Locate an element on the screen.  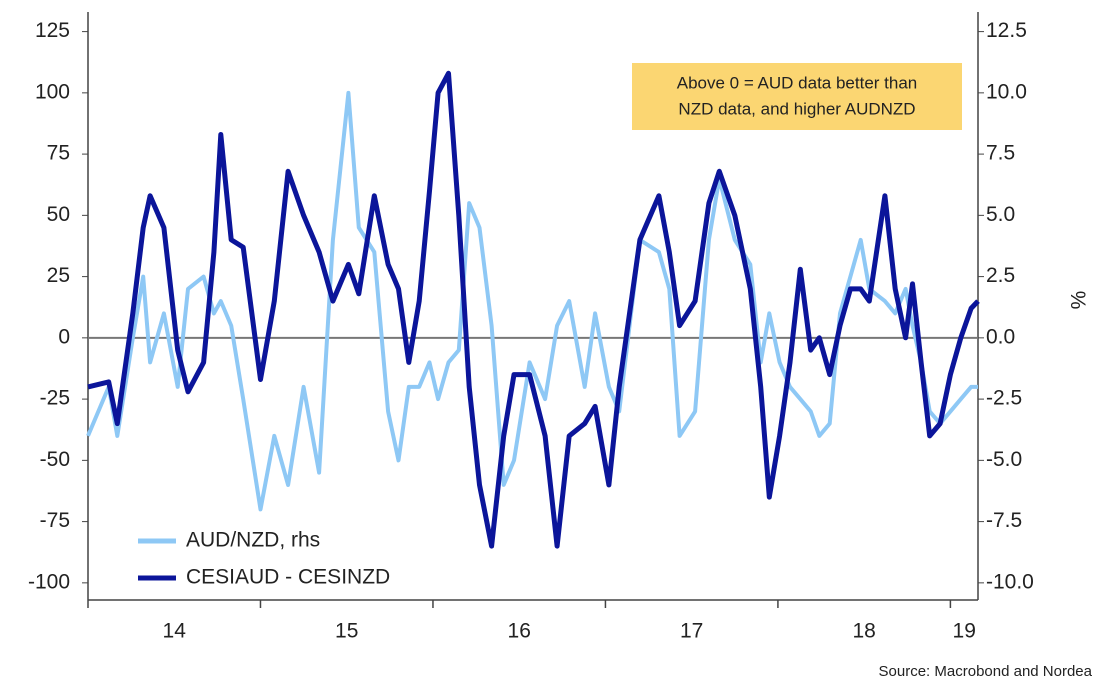
y-tick-label: -50 is located at coordinates (55, 459).